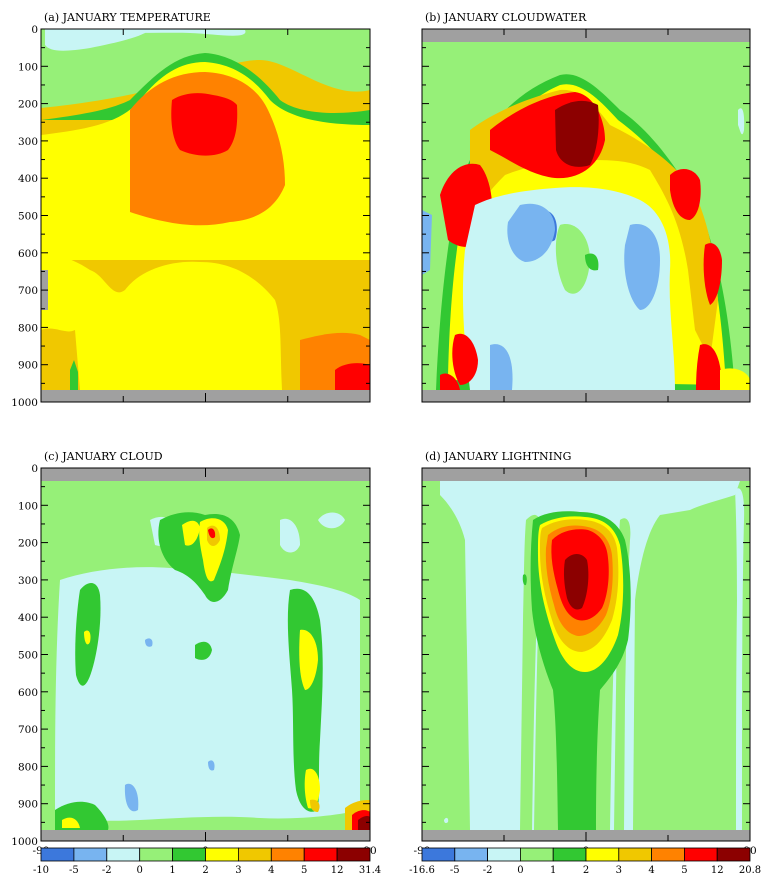 This screenshot has width=762, height=888. What do you see at coordinates (577, 133) in the screenshot?
I see `panel-b-region-darkred` at bounding box center [577, 133].